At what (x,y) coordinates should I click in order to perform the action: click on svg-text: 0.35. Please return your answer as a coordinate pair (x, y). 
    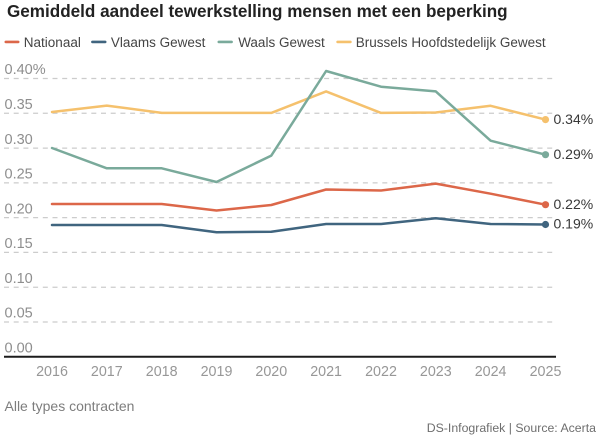
    Looking at the image, I should click on (19, 105).